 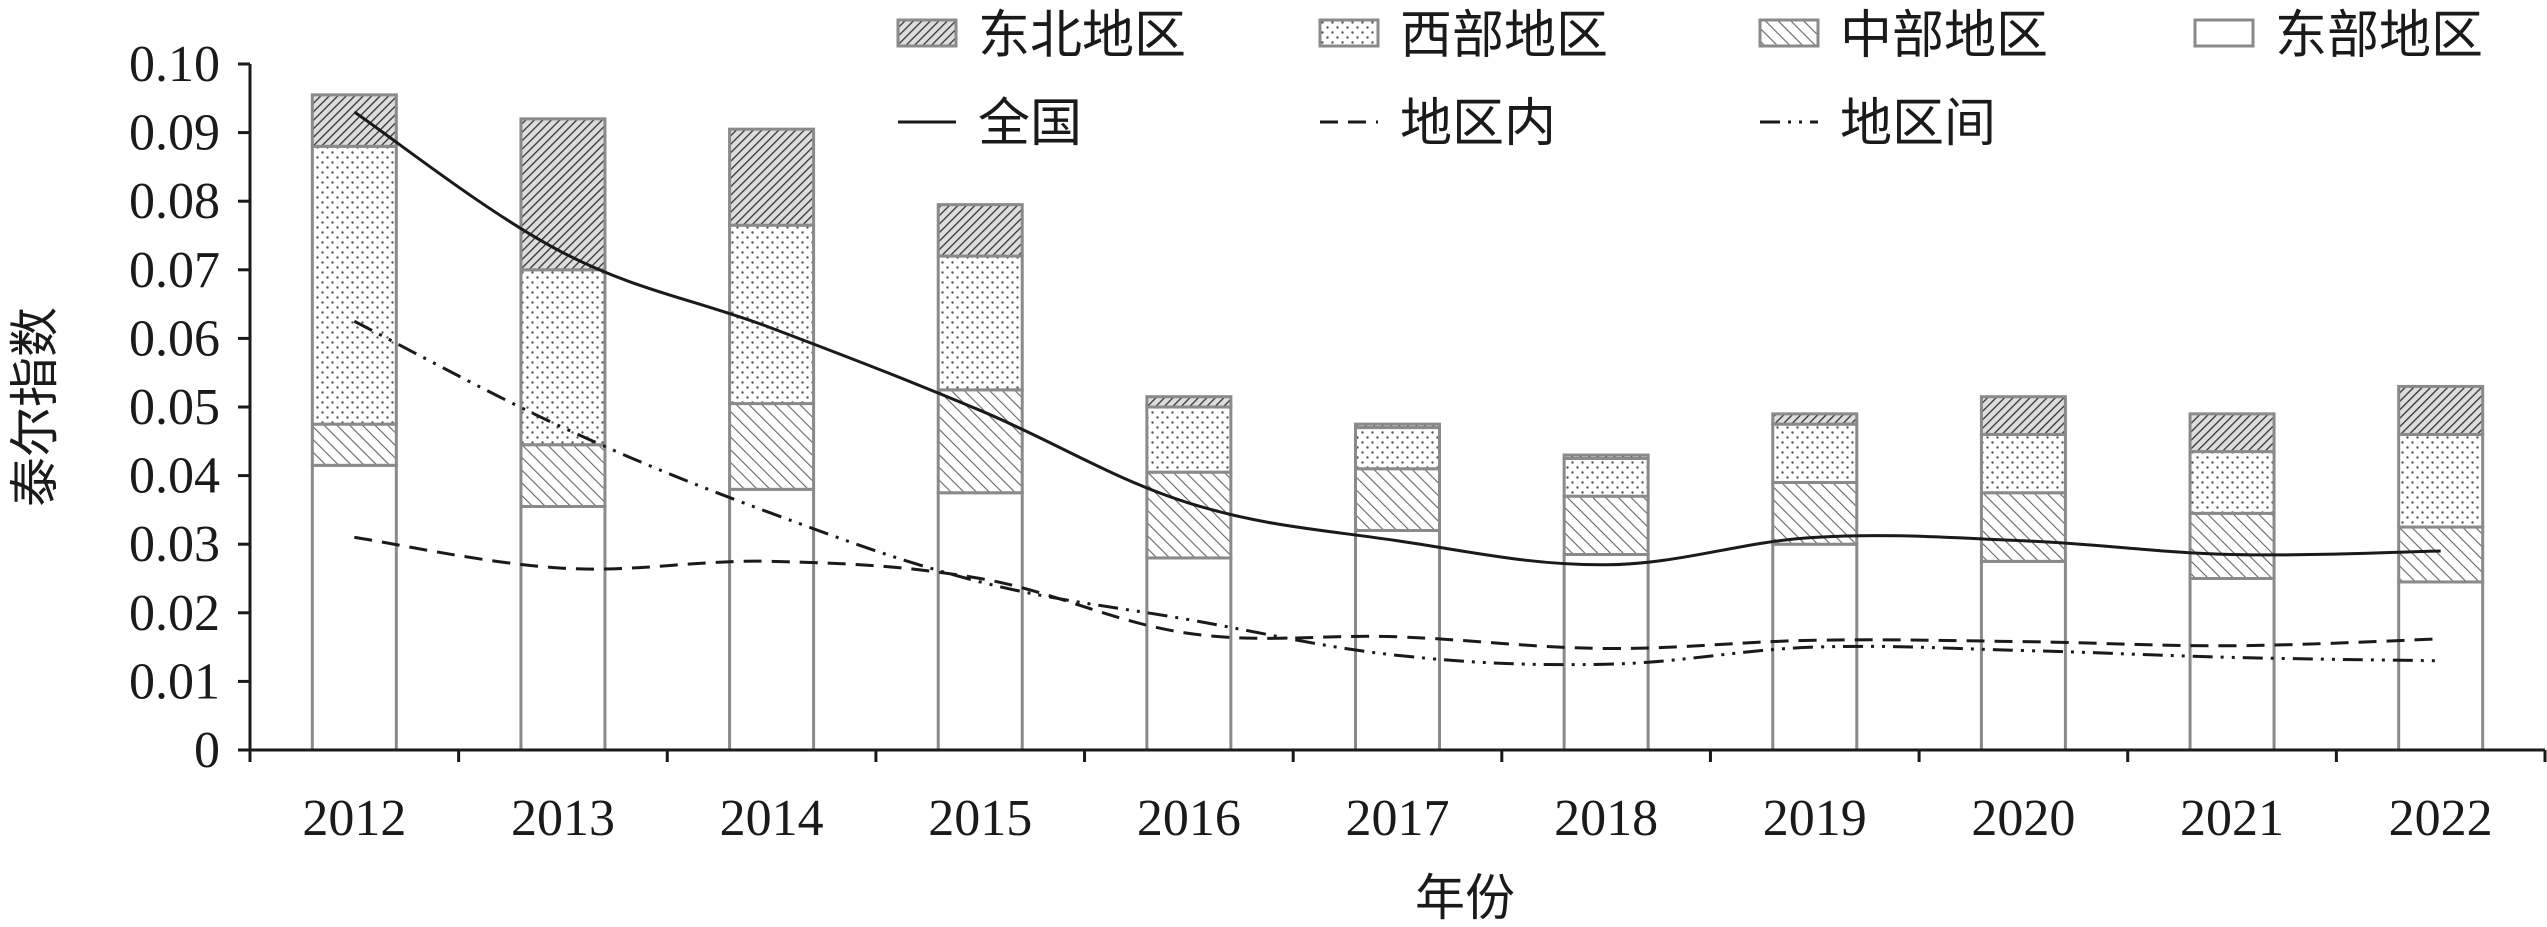 What do you see at coordinates (174, 407) in the screenshot?
I see `y-tick-label: 0.05` at bounding box center [174, 407].